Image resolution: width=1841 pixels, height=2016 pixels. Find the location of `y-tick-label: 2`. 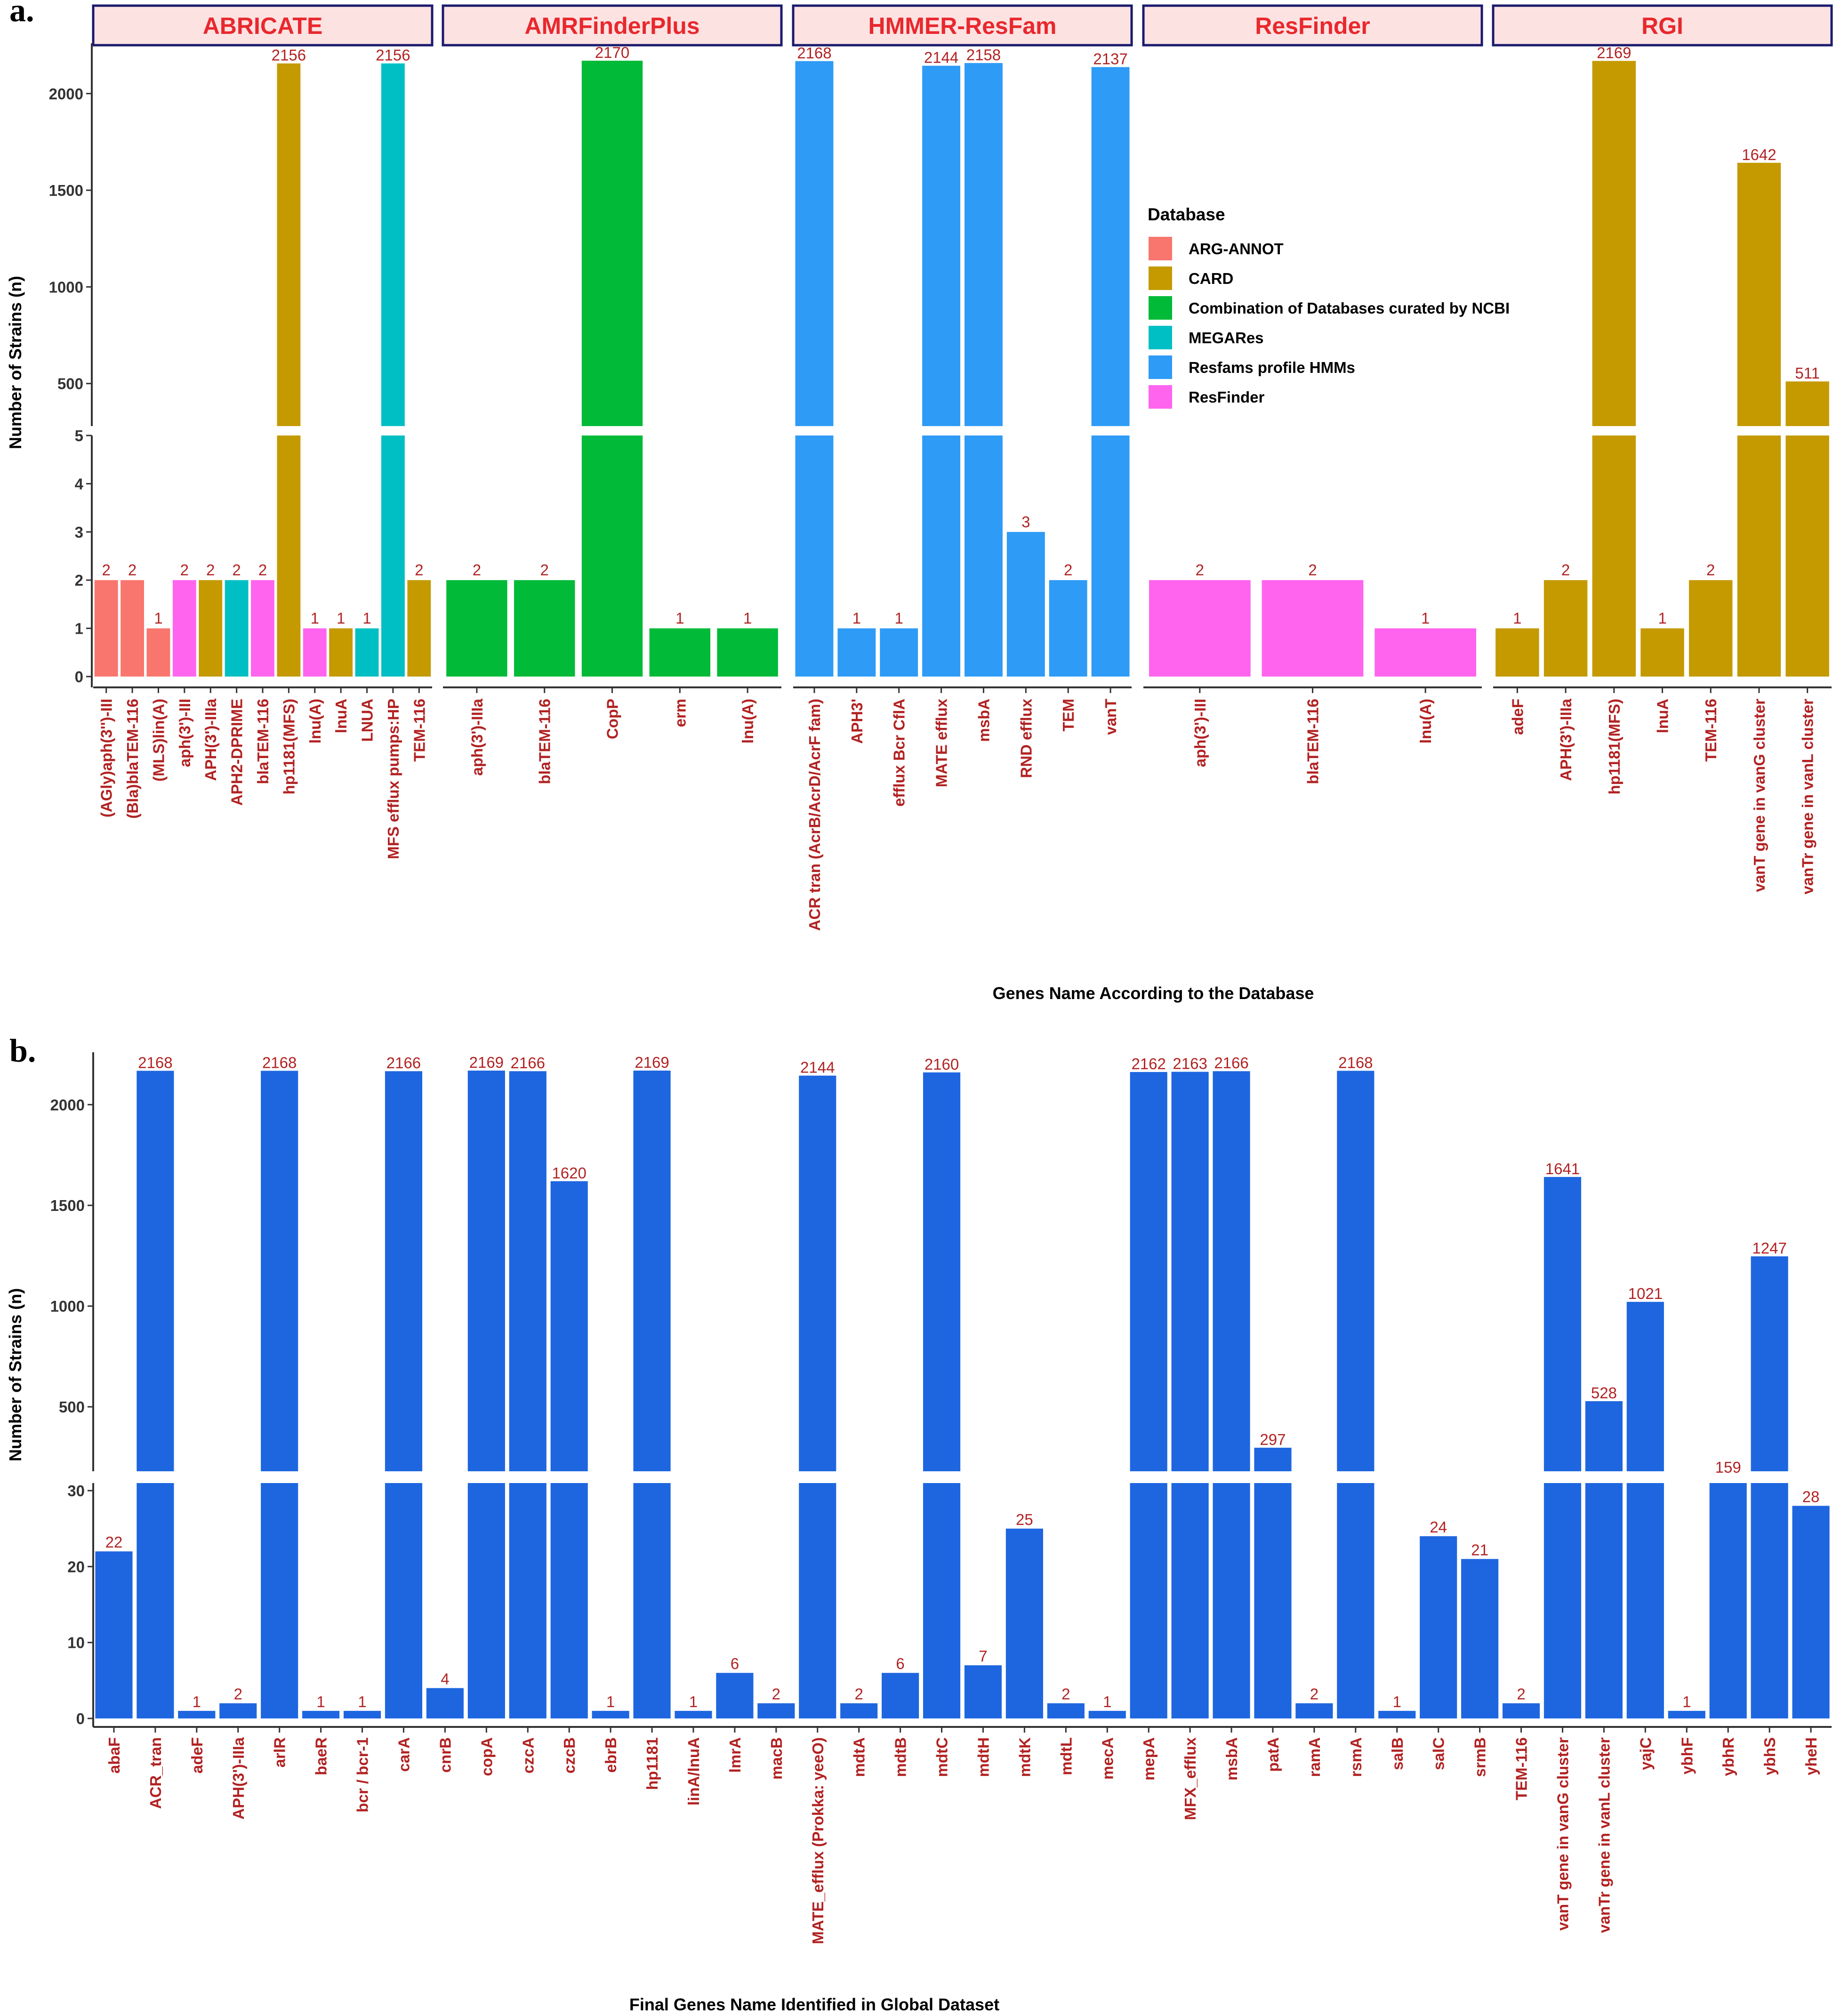

y-tick-label: 2 is located at coordinates (79, 580).